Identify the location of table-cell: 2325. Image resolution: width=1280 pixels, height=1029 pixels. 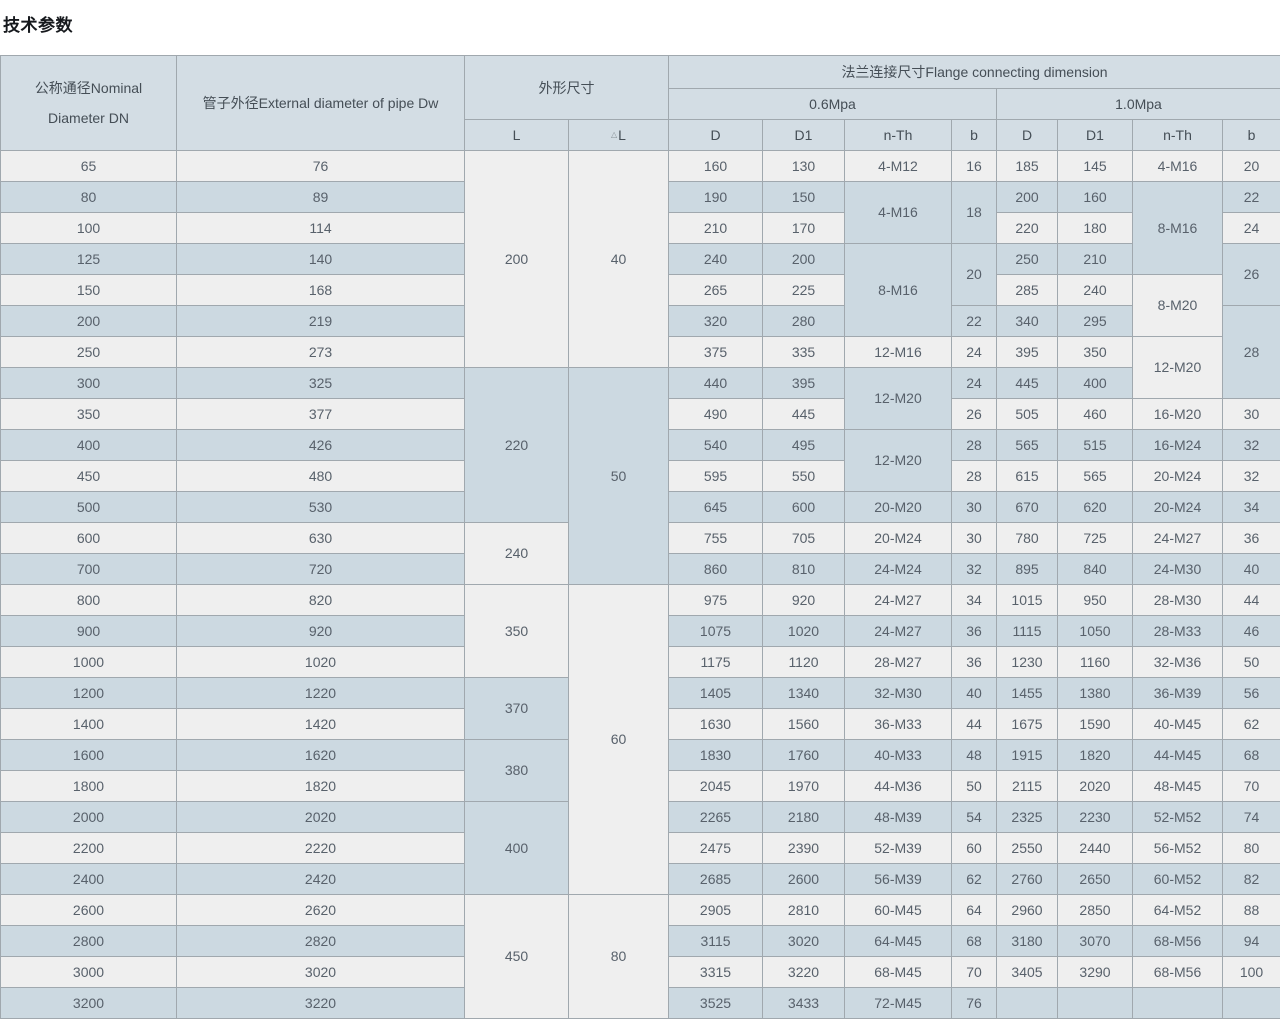
(1027, 817).